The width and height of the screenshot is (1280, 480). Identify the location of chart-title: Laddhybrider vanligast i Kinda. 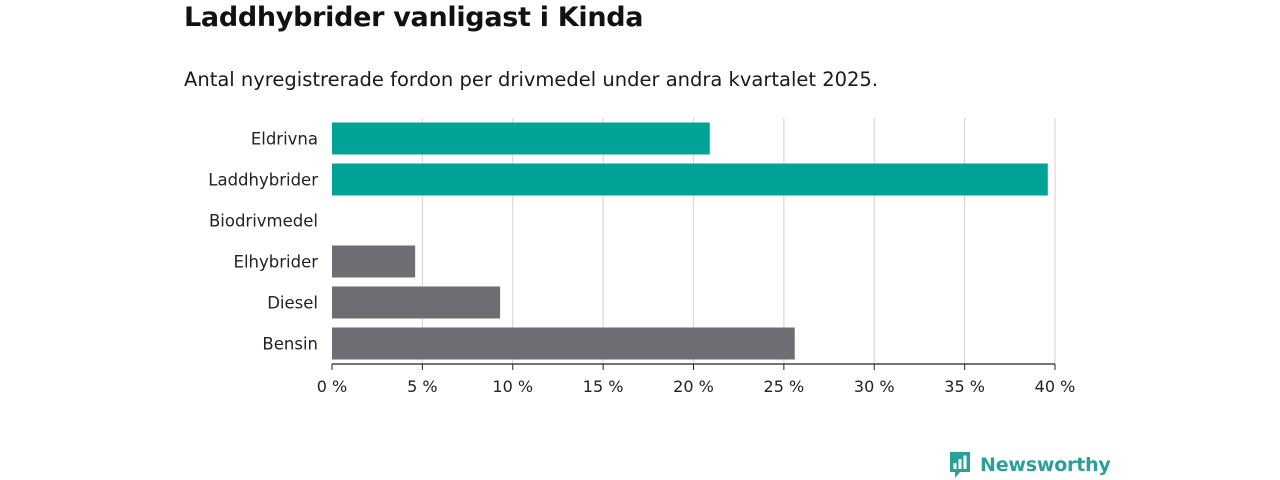
(414, 17).